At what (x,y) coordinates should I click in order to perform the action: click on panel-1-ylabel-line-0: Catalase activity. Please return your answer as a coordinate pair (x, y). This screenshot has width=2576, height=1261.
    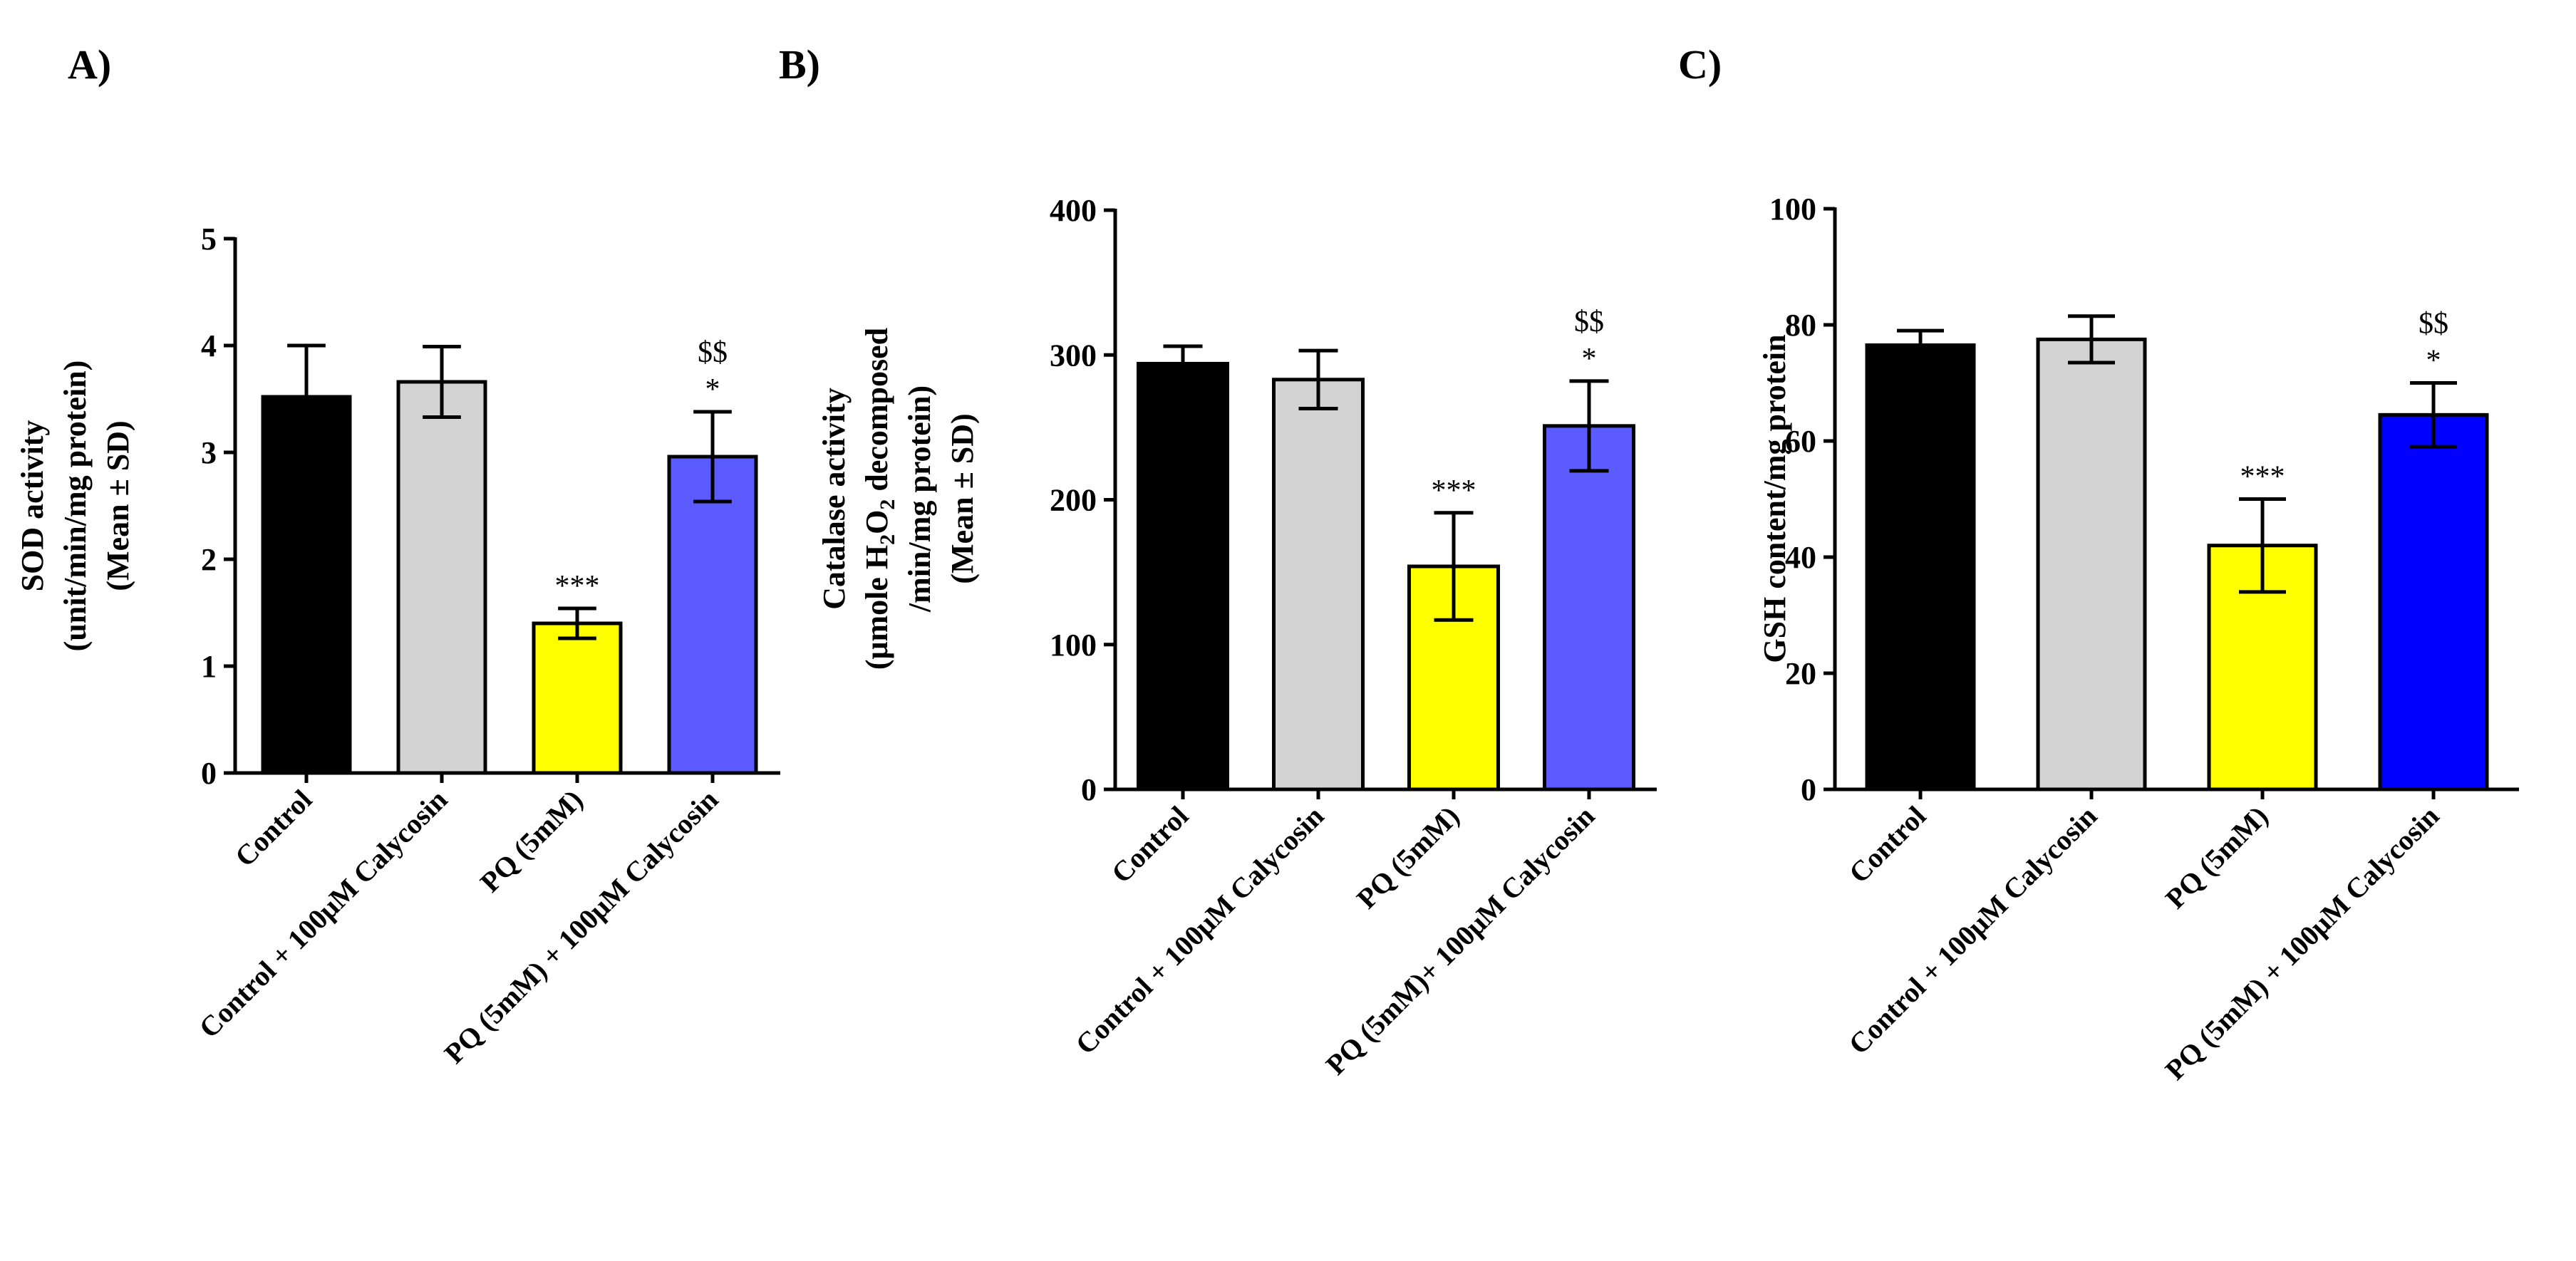
    Looking at the image, I should click on (834, 499).